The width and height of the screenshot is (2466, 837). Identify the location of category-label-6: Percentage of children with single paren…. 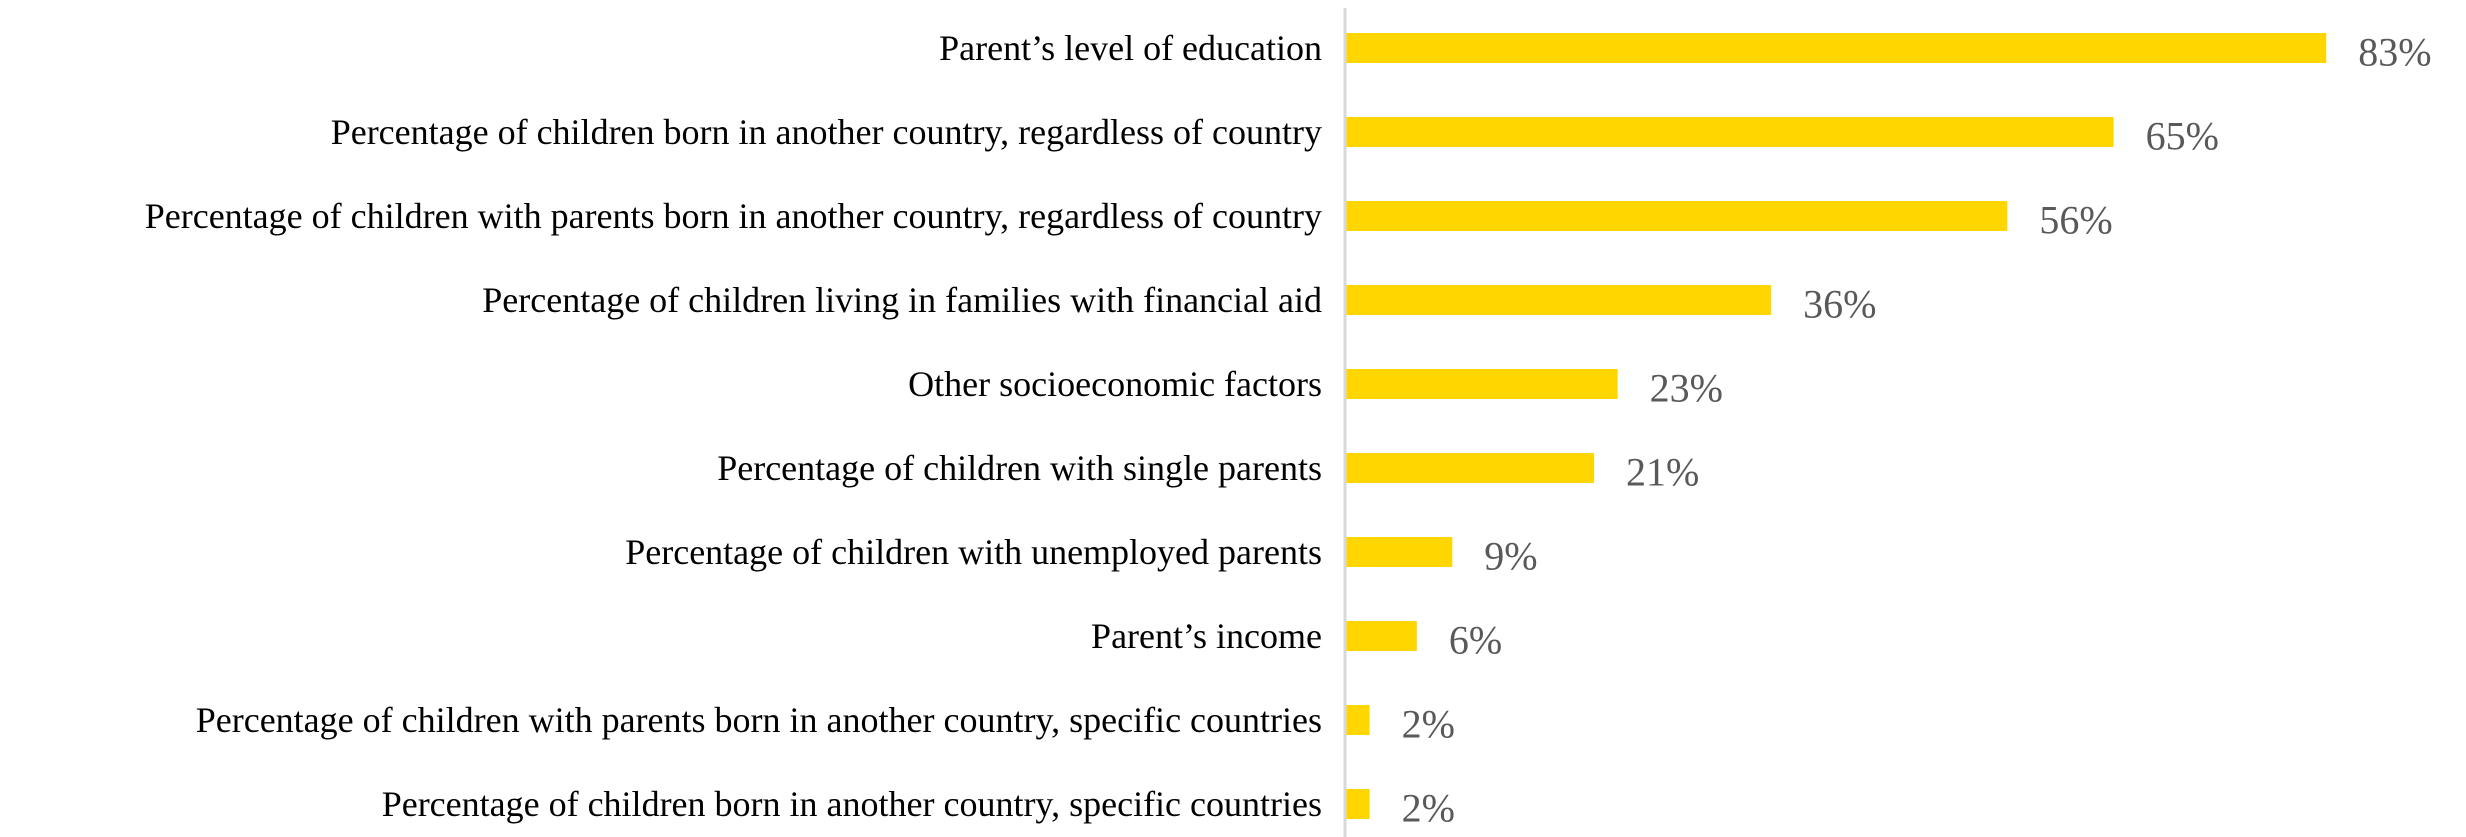
(1019, 468).